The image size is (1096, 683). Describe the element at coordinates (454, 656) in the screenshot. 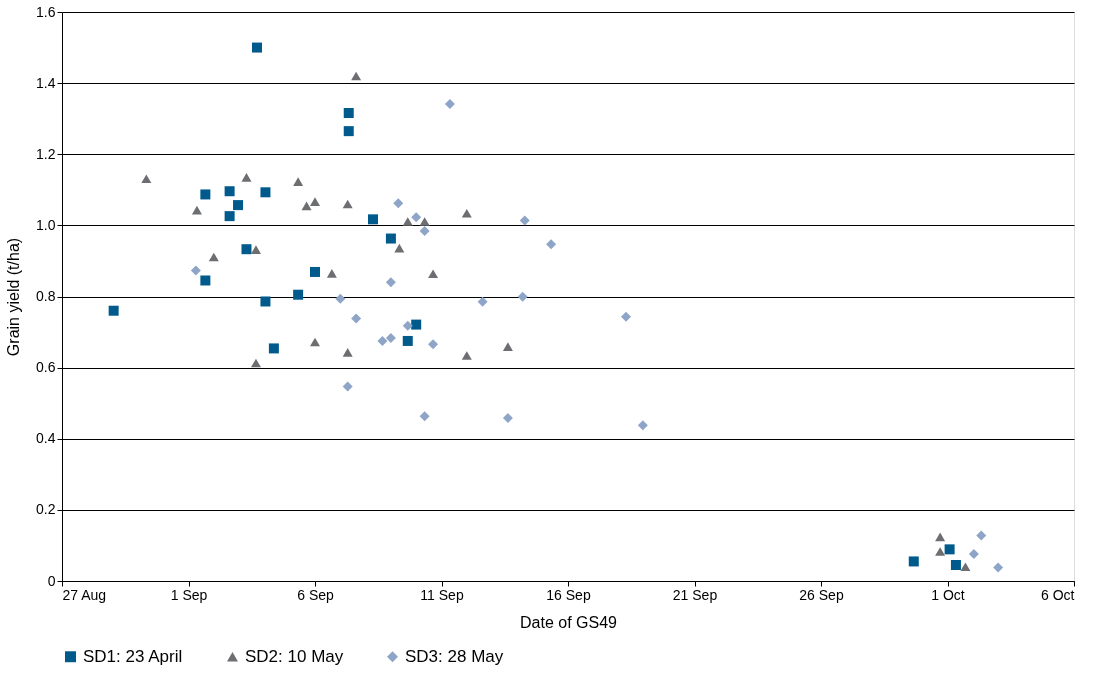

I see `legend-label: SD3: 28 May` at that location.